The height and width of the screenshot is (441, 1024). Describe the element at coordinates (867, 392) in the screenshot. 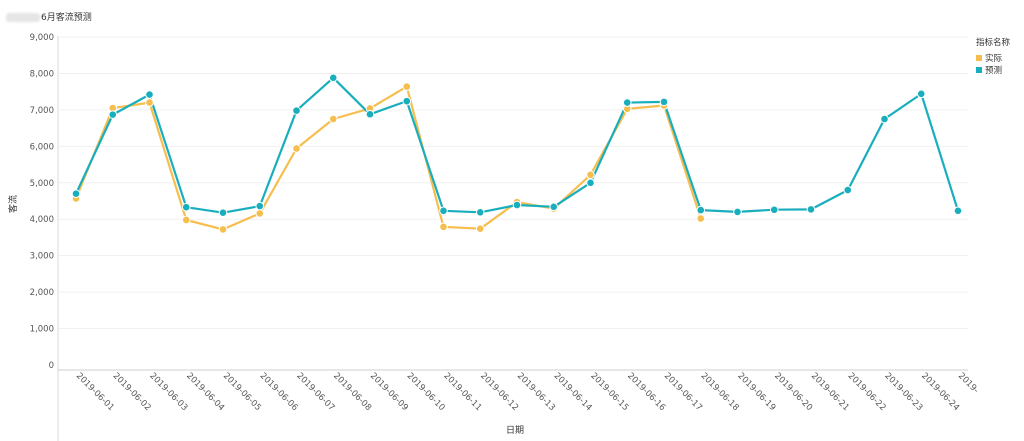

I see `x-tick-label: 2019-06-22` at that location.